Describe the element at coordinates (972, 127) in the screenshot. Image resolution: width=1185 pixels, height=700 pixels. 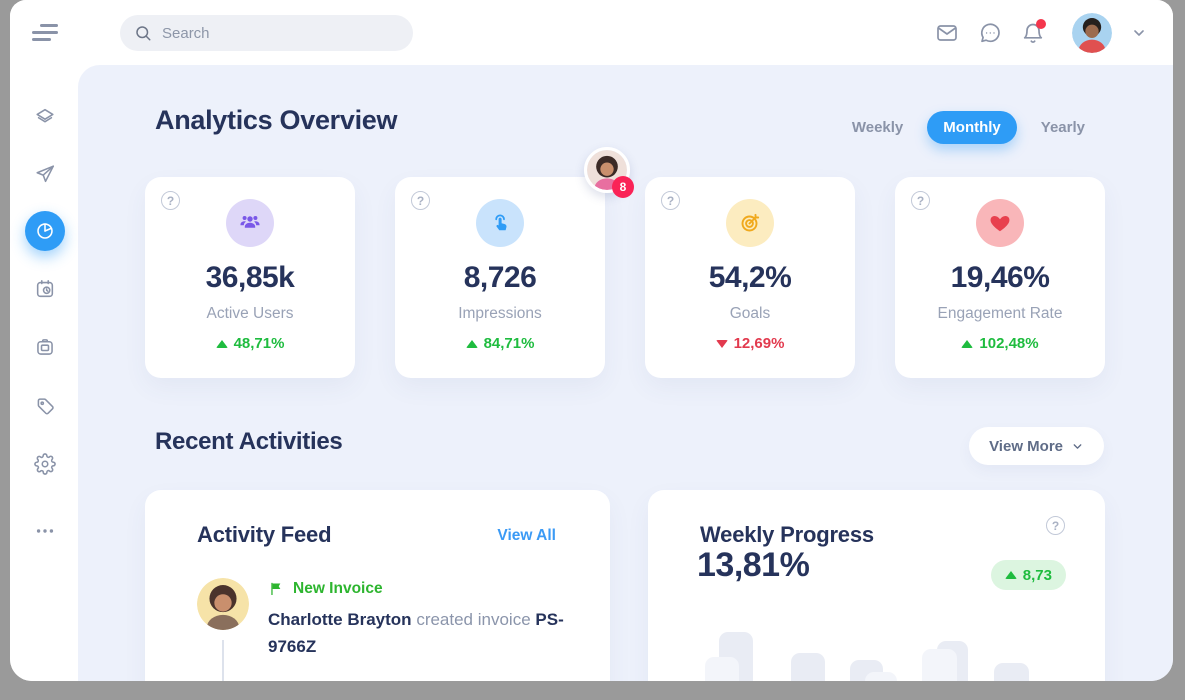
I see `tab-monthly: Monthly` at that location.